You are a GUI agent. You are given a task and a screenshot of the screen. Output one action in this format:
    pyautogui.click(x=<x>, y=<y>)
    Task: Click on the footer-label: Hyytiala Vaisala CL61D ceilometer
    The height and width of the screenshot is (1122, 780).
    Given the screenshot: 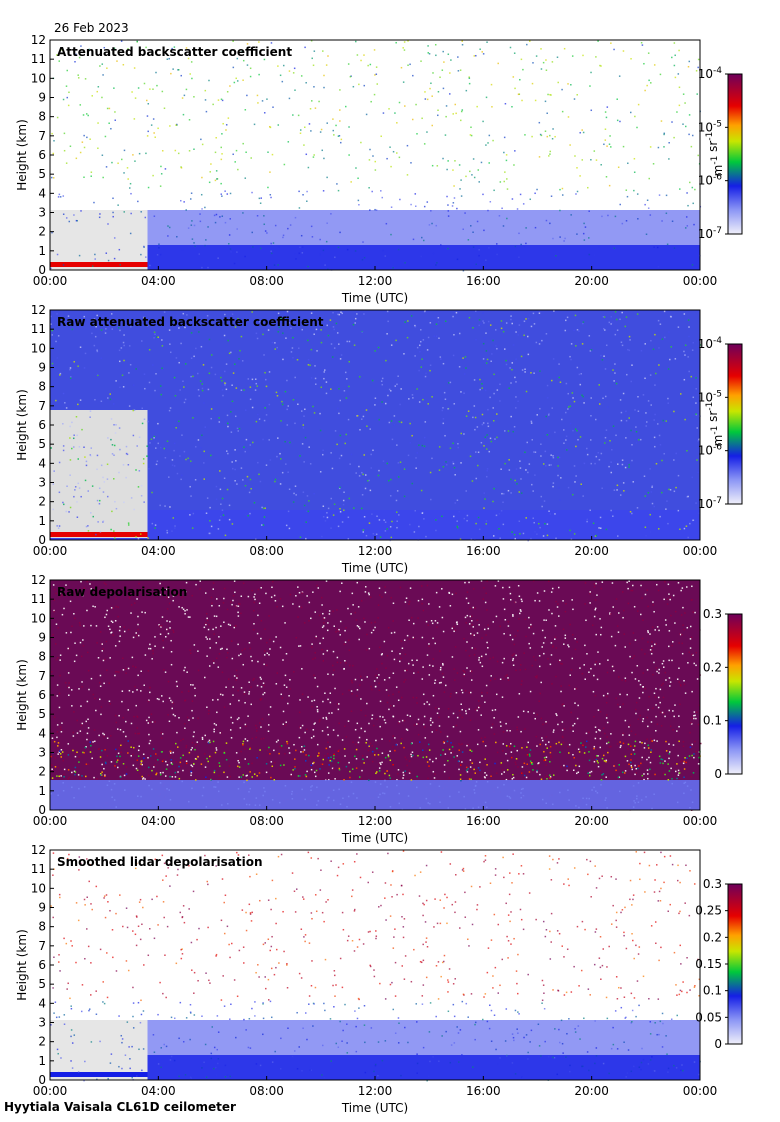 What is the action you would take?
    pyautogui.click(x=120, y=1107)
    